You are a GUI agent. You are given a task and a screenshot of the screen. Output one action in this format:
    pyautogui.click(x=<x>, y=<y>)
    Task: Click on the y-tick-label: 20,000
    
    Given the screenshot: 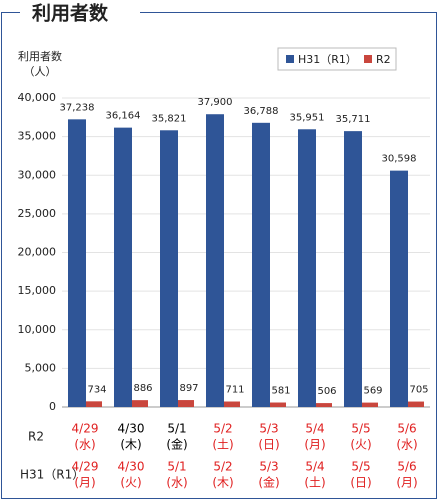 What is the action you would take?
    pyautogui.click(x=37, y=252)
    